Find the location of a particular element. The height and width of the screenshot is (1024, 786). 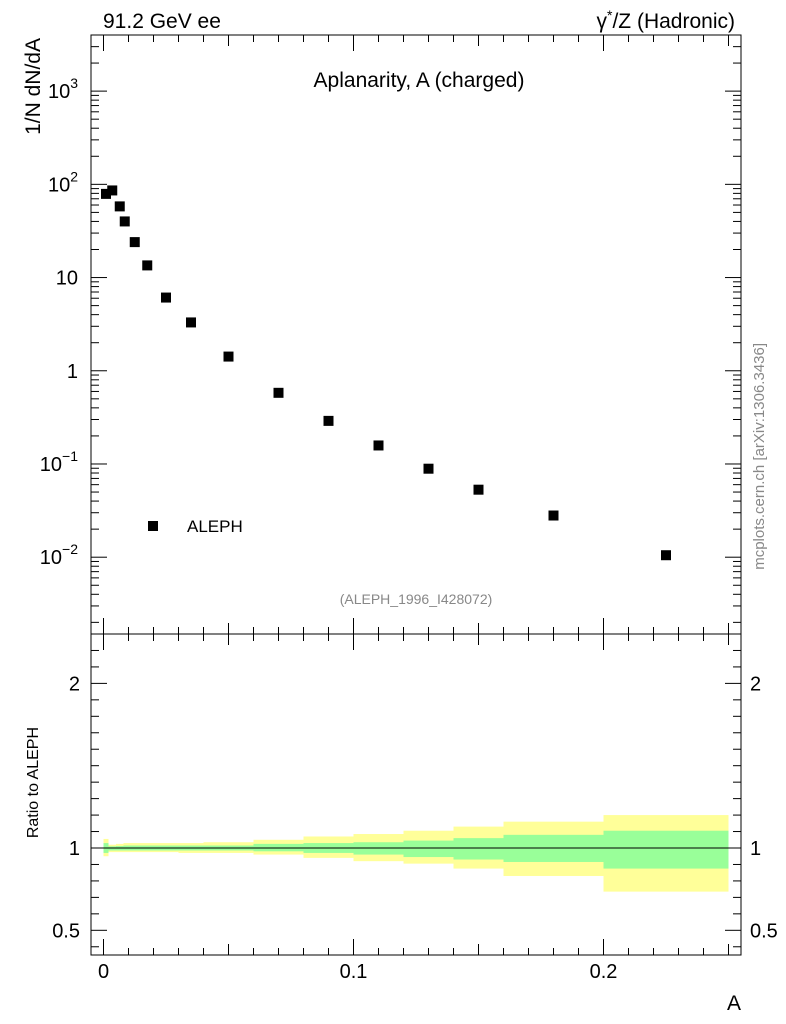

plot-title: Aplanarity, A (charged) is located at coordinates (419, 80).